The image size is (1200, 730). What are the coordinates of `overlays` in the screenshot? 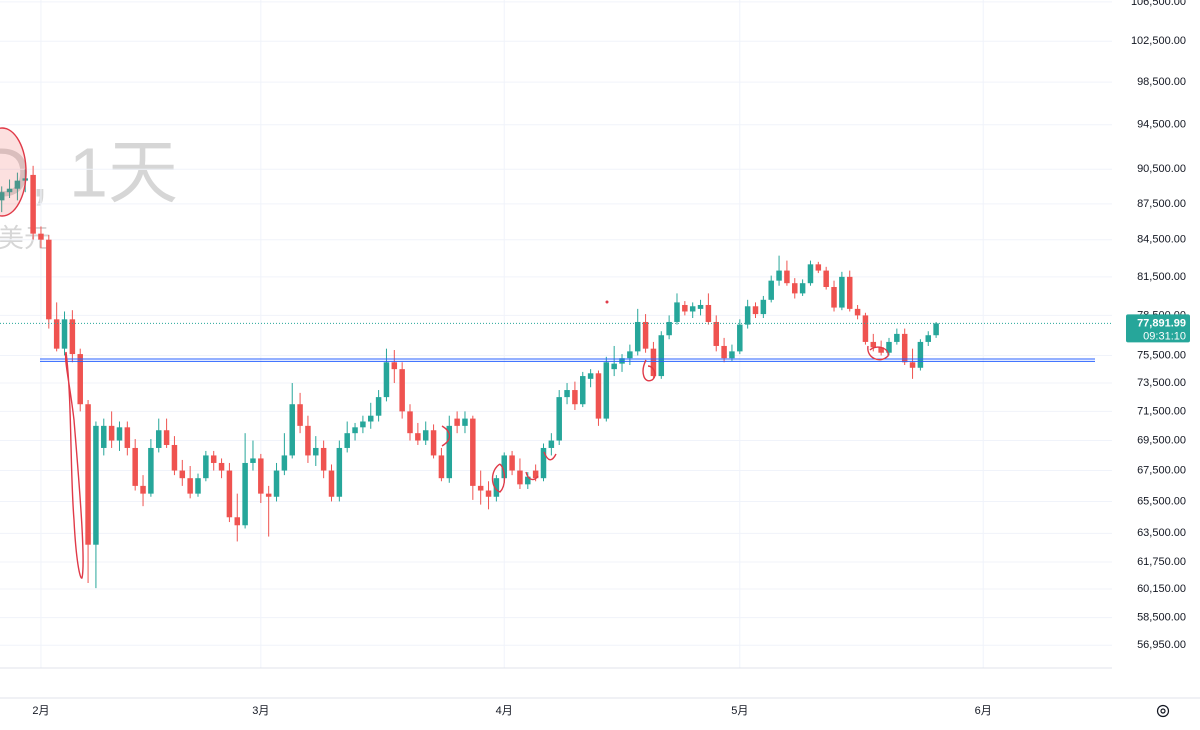 It's located at (556, 342).